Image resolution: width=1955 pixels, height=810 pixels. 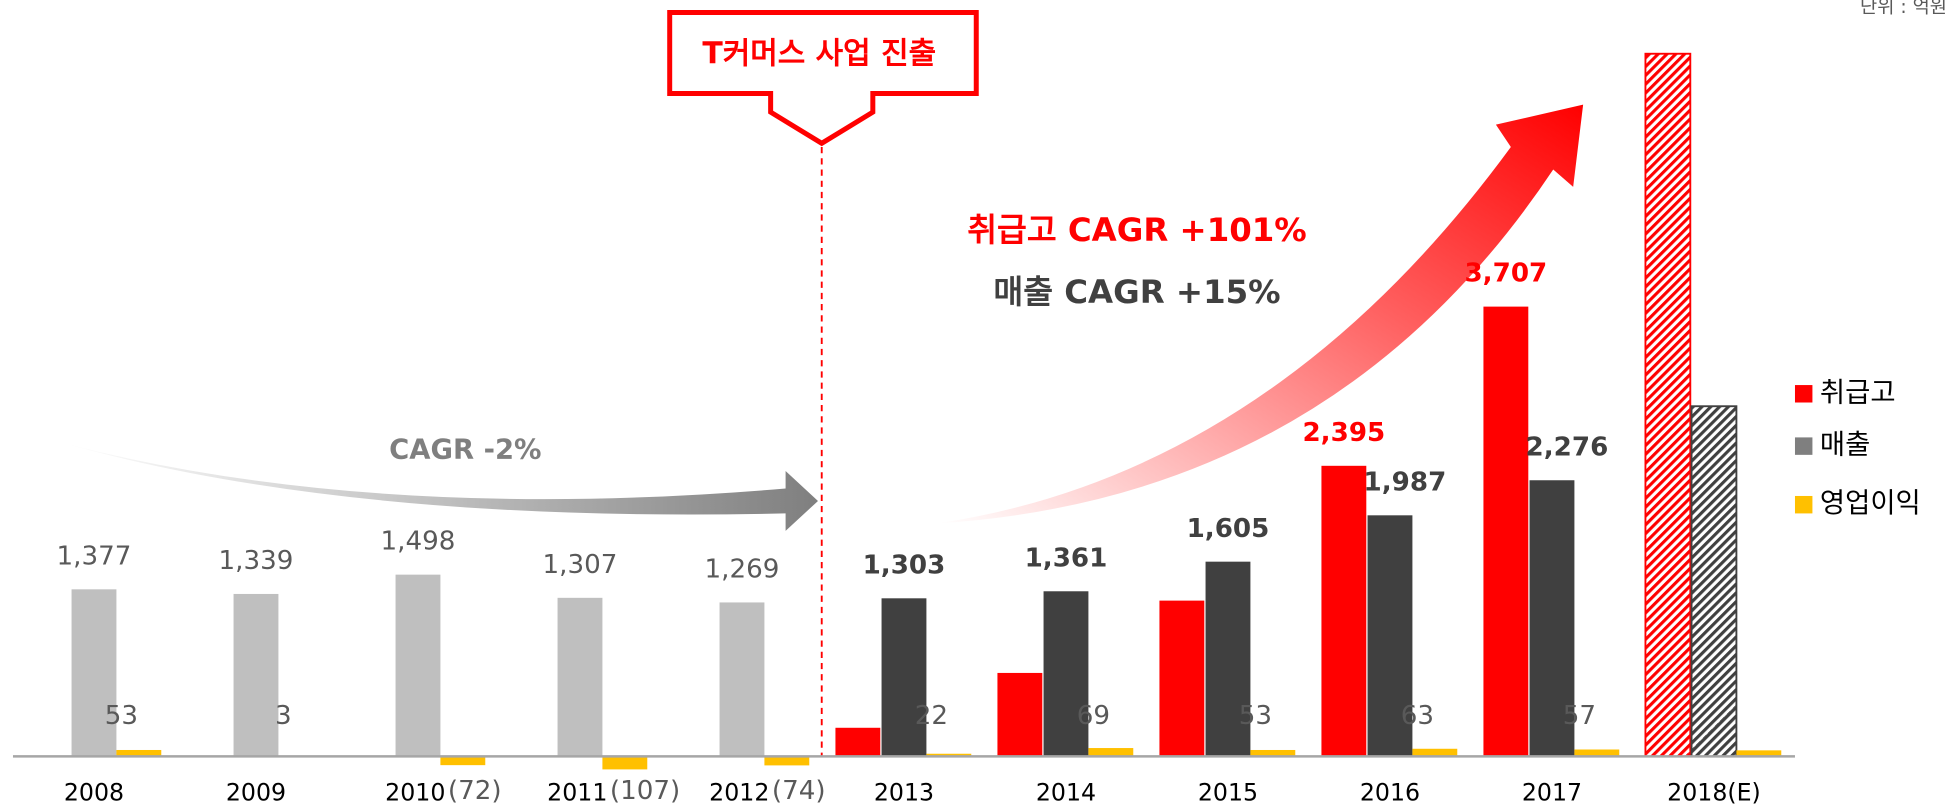 I want to click on x-tick-label: 2016, so click(x=1390, y=792).